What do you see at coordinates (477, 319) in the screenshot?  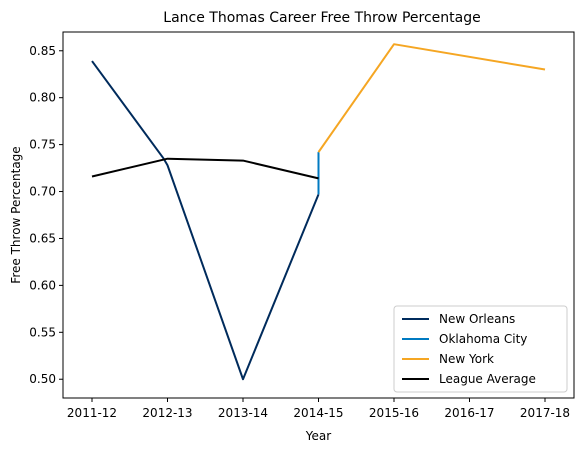 I see `legend-entry: New Orleans` at bounding box center [477, 319].